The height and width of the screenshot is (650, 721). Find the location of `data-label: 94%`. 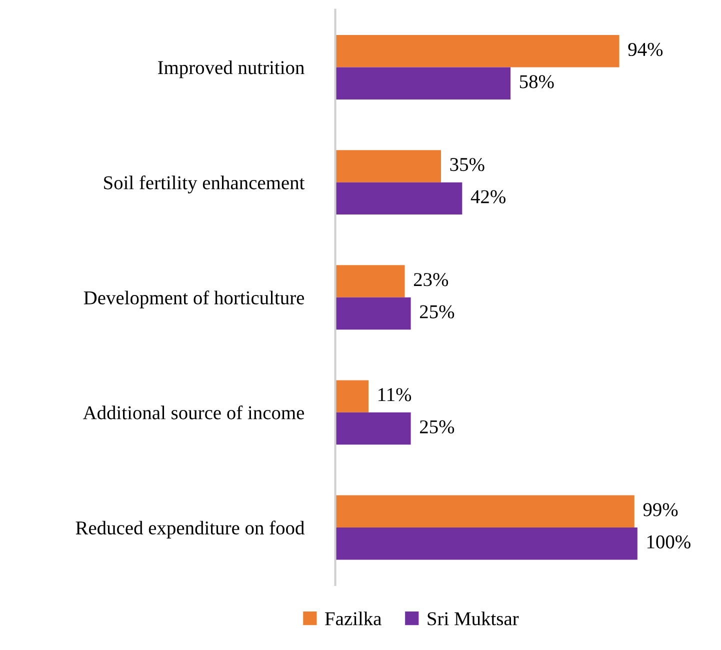

data-label: 94% is located at coordinates (645, 49).